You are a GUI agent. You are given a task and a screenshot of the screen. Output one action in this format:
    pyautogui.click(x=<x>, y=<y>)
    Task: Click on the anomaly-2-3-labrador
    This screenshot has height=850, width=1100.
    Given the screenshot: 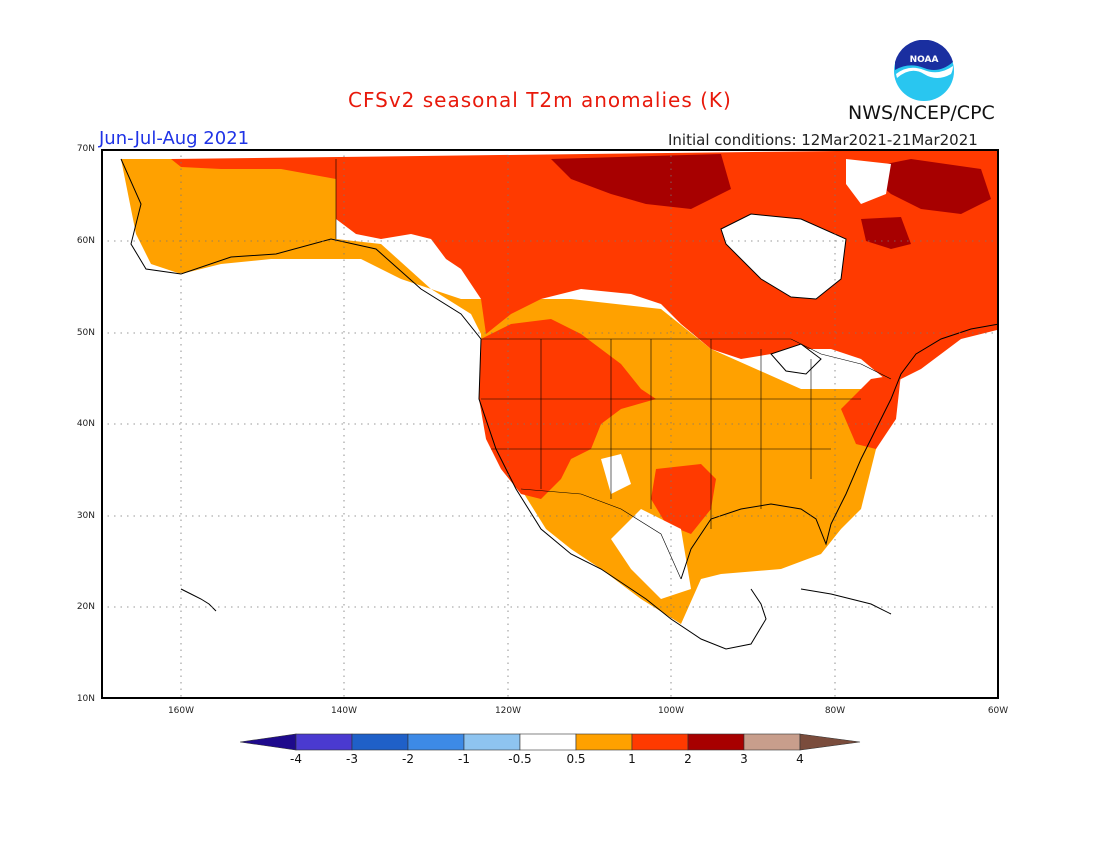 What is the action you would take?
    pyautogui.click(x=886, y=233)
    